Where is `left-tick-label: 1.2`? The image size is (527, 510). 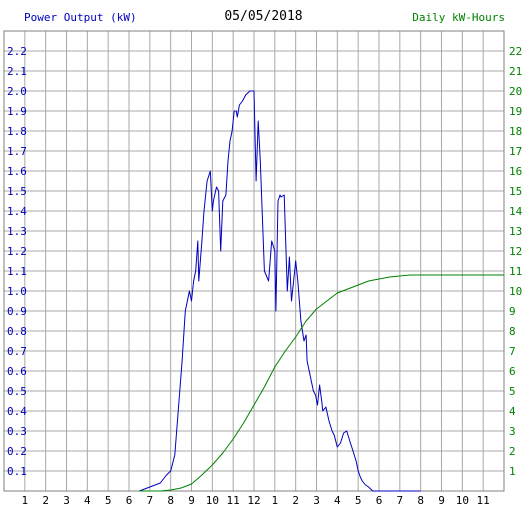
left-tick-label: 1.2 is located at coordinates (17, 251).